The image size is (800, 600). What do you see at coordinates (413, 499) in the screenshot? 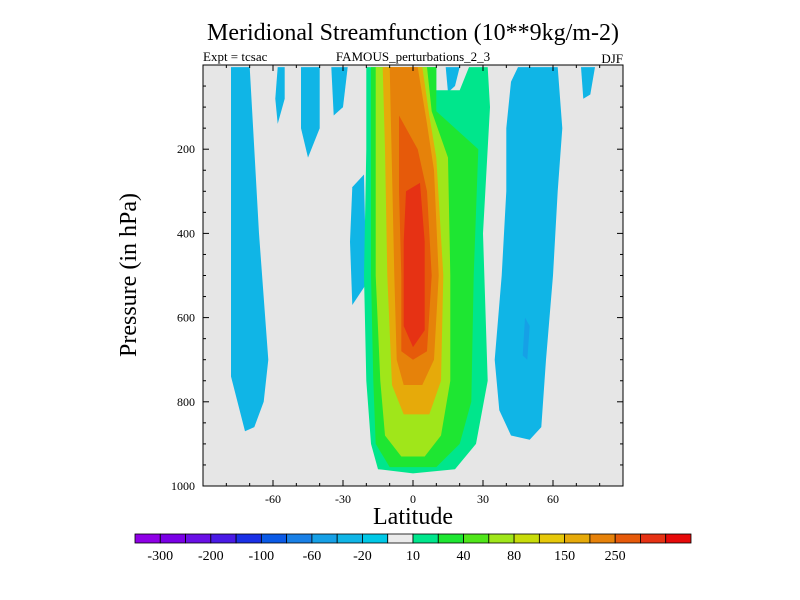
I see `x-tick-label: 0` at bounding box center [413, 499].